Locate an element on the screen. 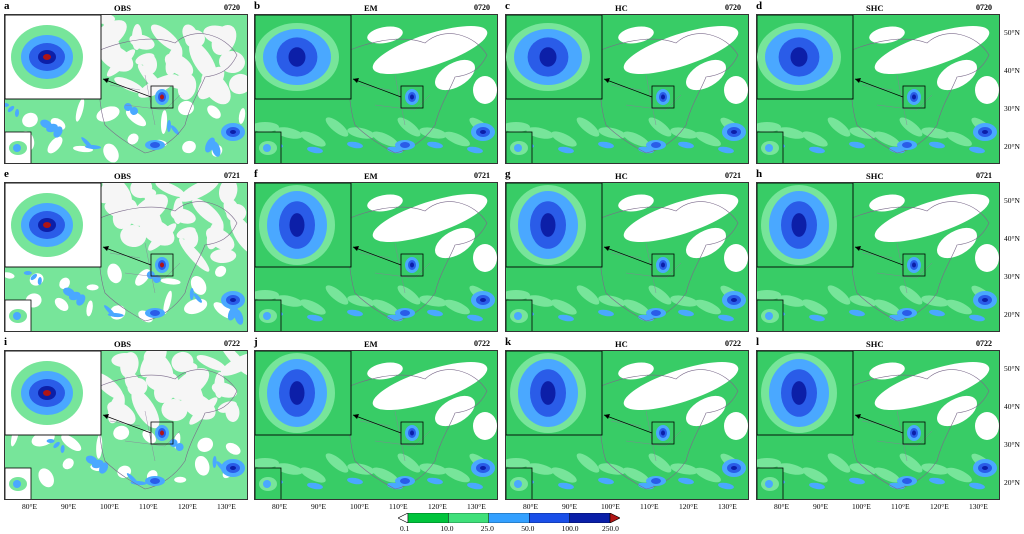 This screenshot has height=534, width=1024. panel-letter: k is located at coordinates (508, 342).